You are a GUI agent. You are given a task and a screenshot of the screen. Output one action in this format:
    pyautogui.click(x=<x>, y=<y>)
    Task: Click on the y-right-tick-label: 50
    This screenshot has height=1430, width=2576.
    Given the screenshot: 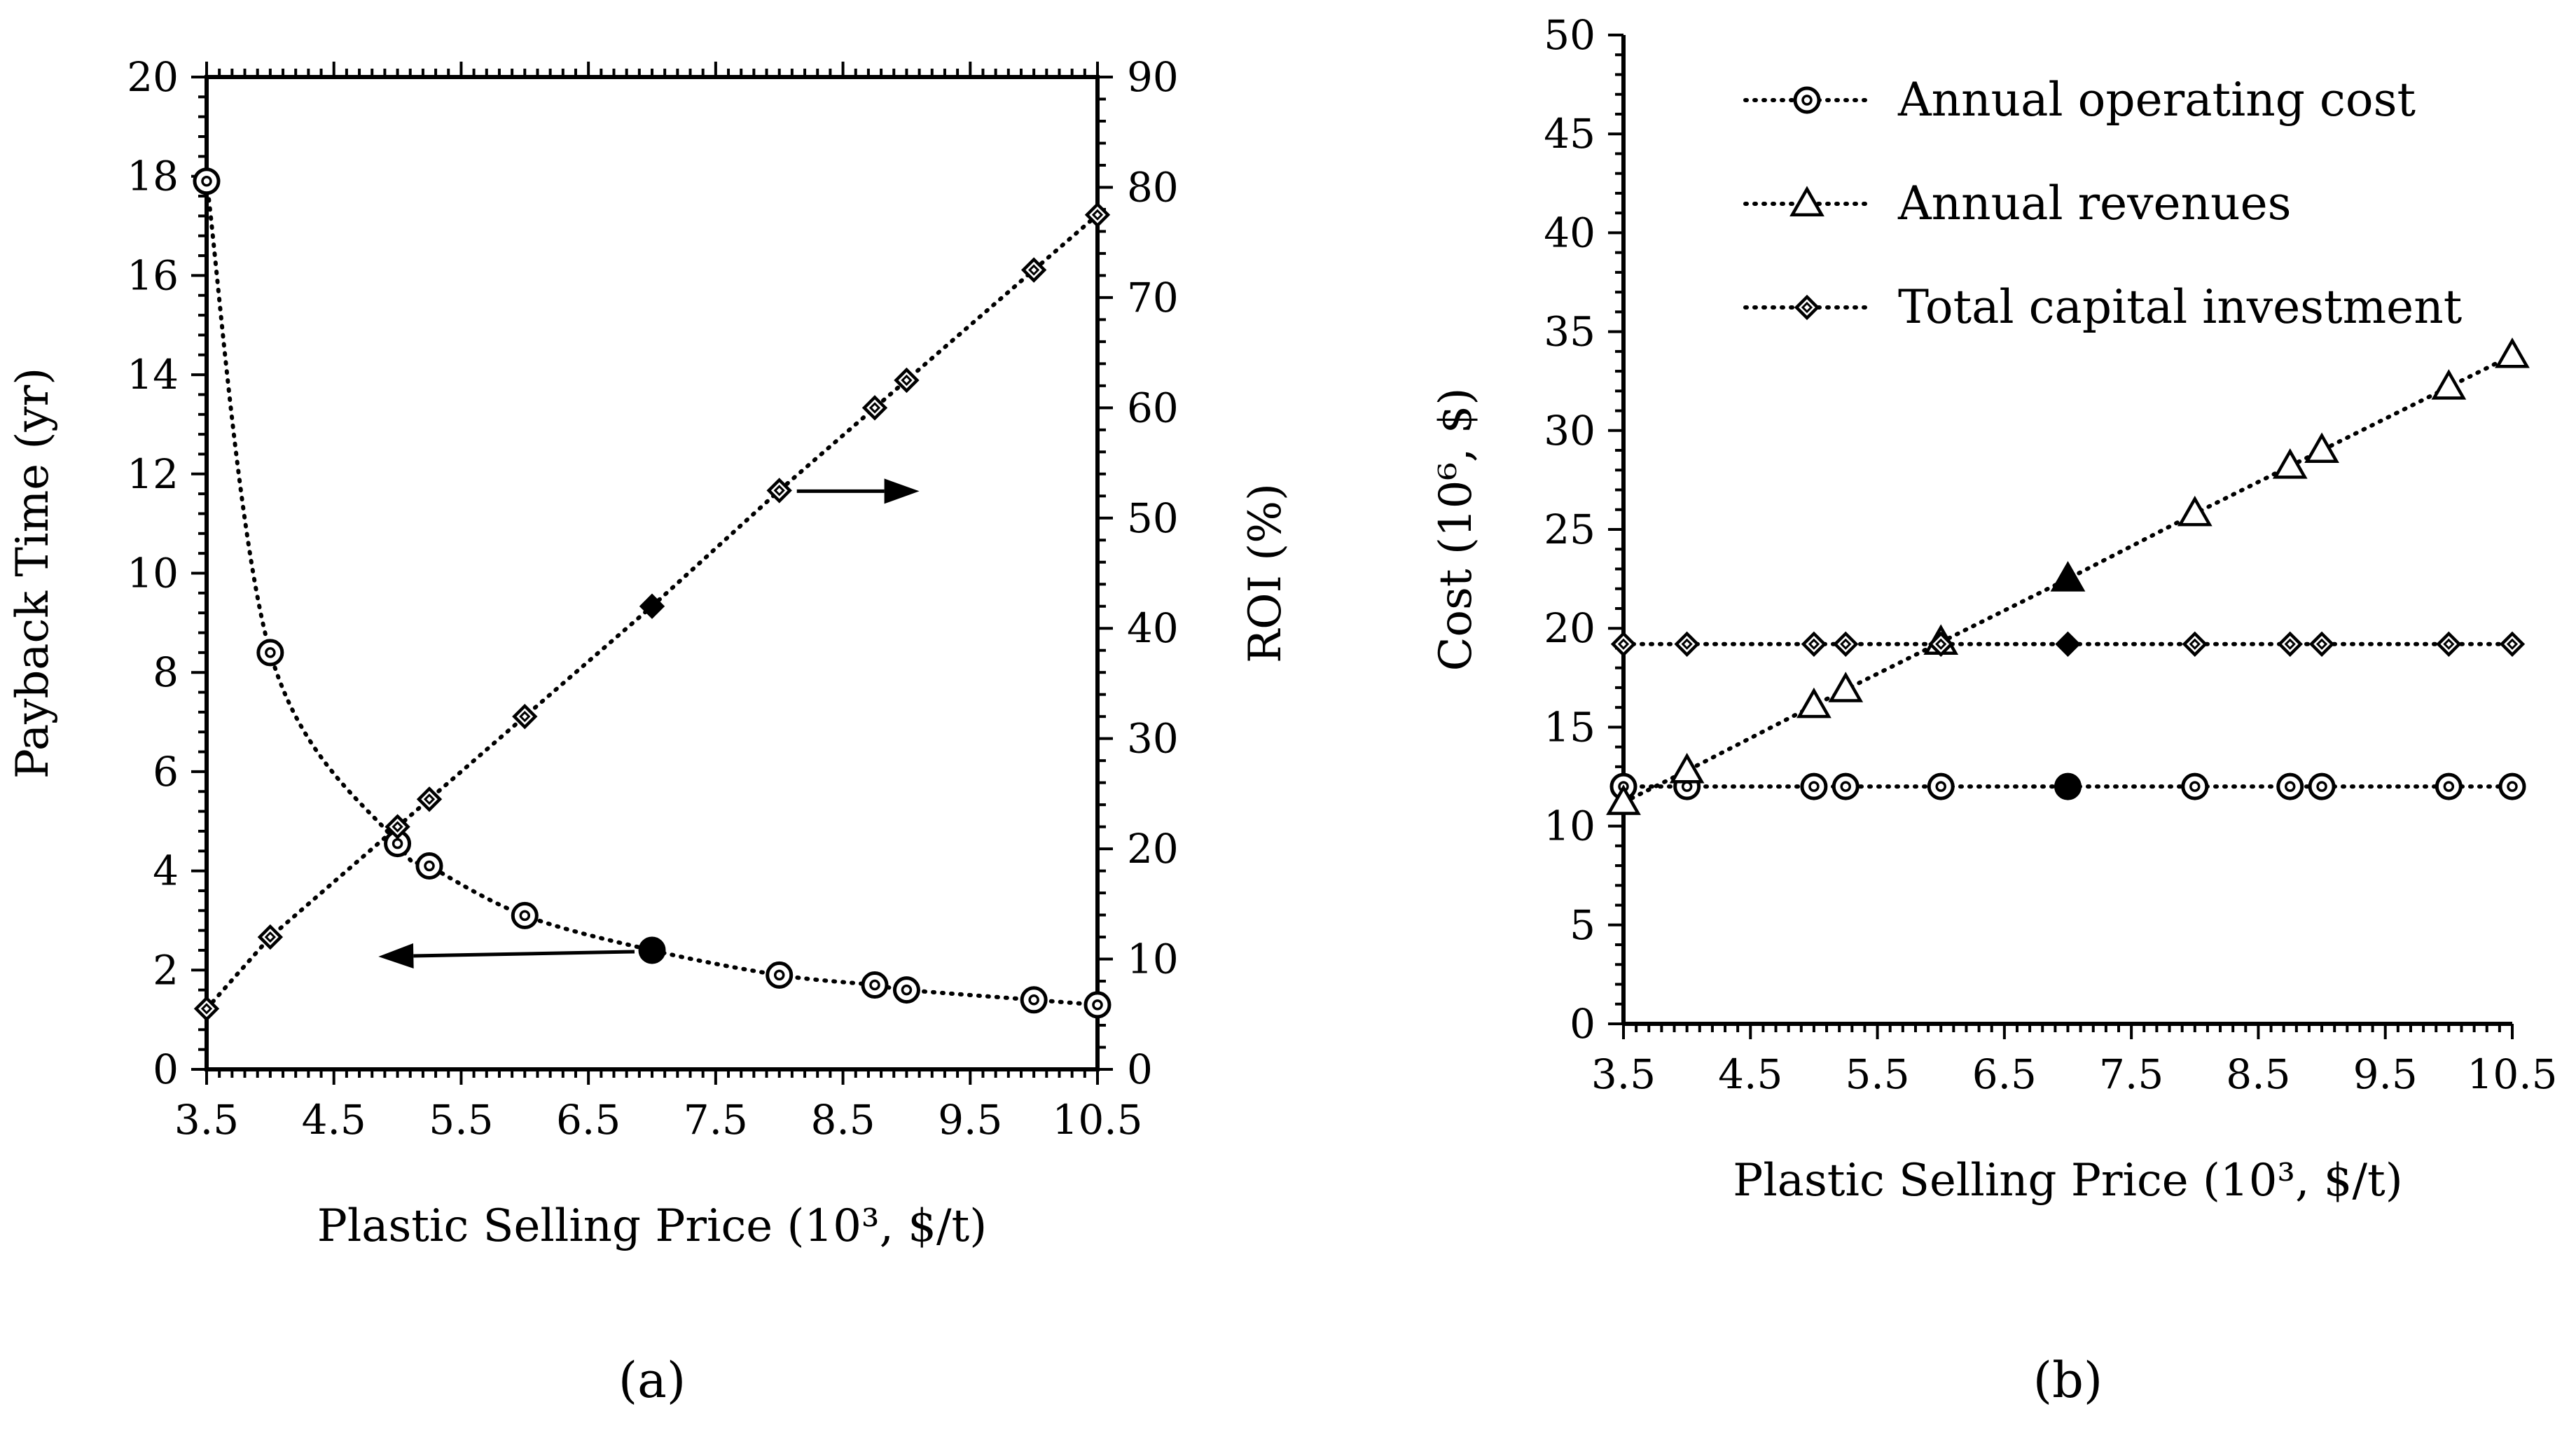 What is the action you would take?
    pyautogui.click(x=1153, y=518)
    